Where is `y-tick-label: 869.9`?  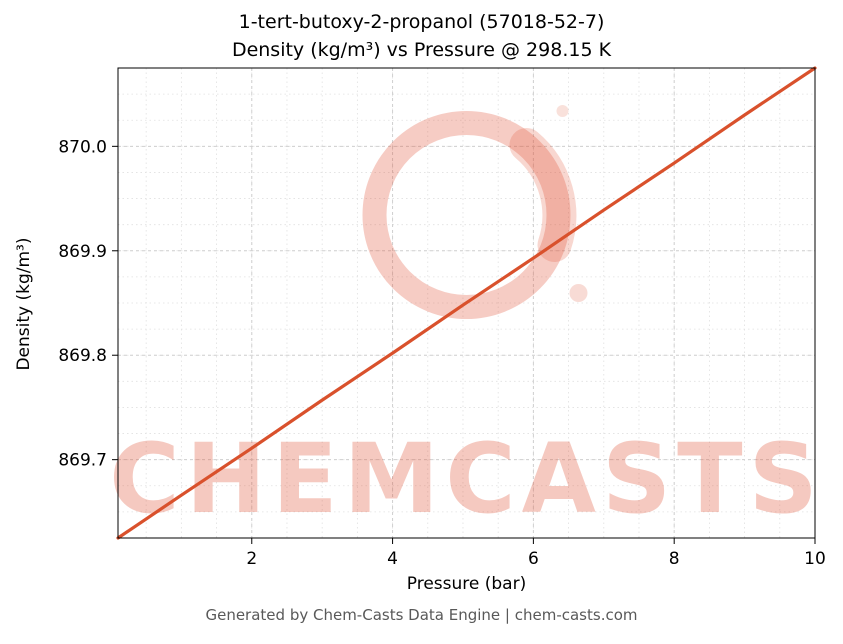
y-tick-label: 869.9 is located at coordinates (82, 252).